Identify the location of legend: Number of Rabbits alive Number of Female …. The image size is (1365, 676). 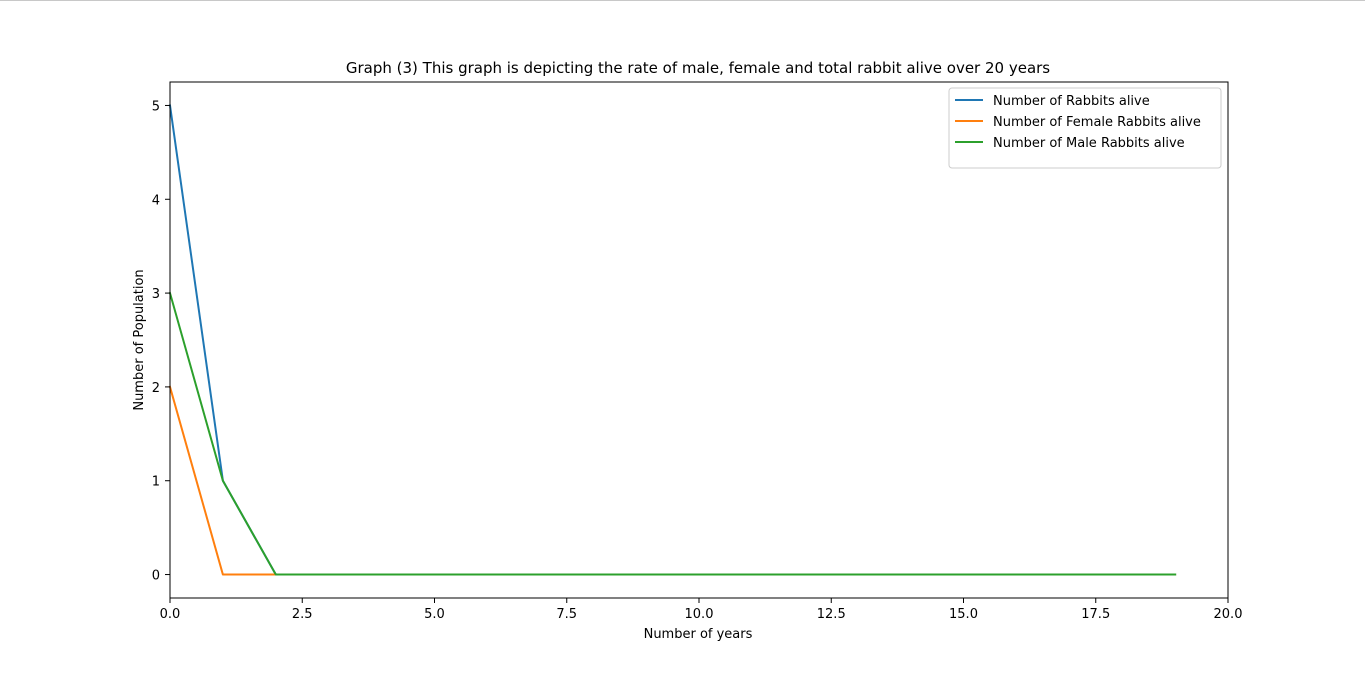
(1085, 128).